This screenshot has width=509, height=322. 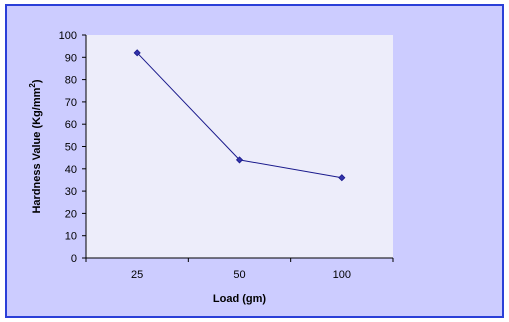 What do you see at coordinates (71, 170) in the screenshot?
I see `y-tick-label: 40` at bounding box center [71, 170].